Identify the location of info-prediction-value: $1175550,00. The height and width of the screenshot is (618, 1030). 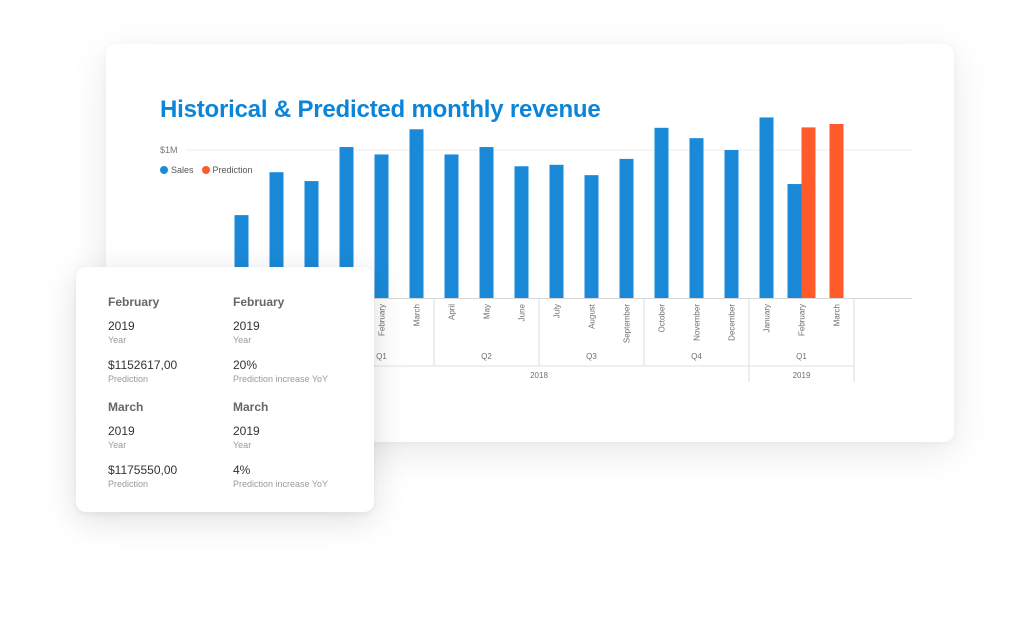
(143, 470).